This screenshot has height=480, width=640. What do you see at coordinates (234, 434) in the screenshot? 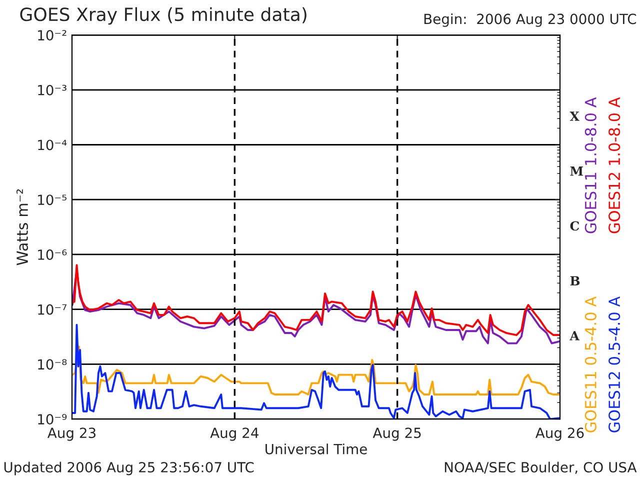
I see `x-tick-label: Aug 24` at bounding box center [234, 434].